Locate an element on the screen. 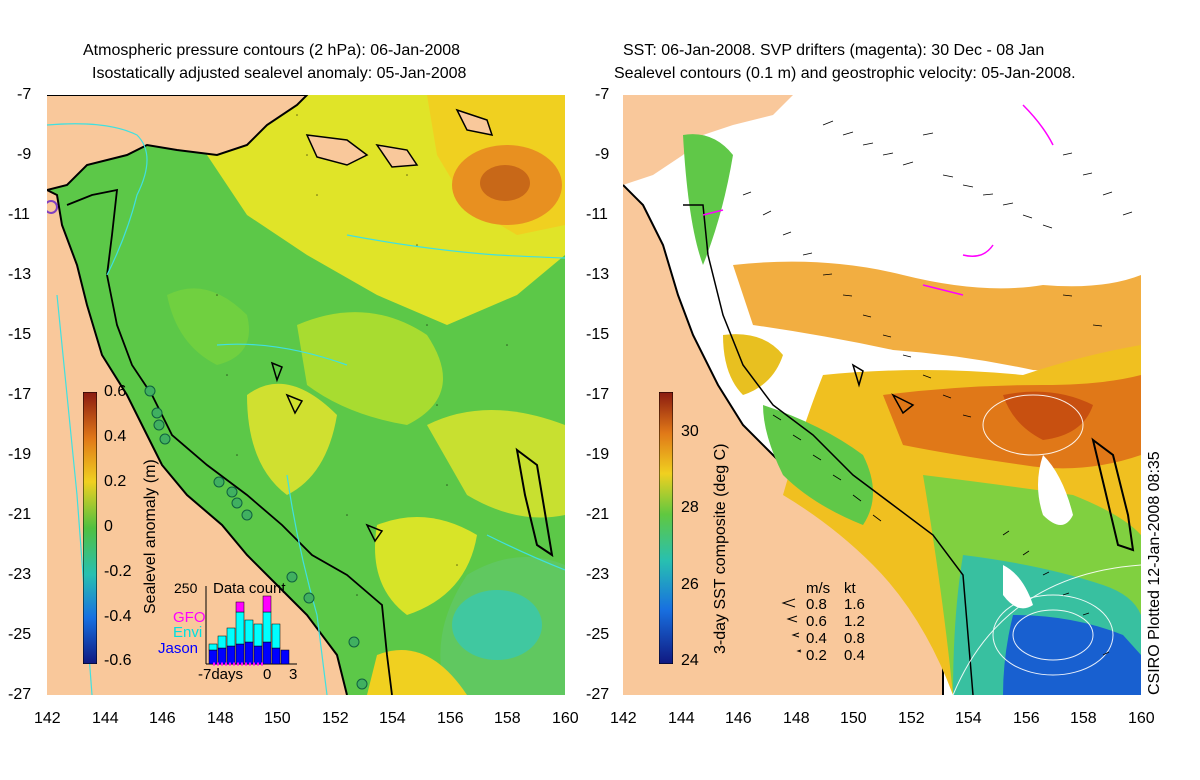  lon-tick-left-7: 154 is located at coordinates (392, 718).